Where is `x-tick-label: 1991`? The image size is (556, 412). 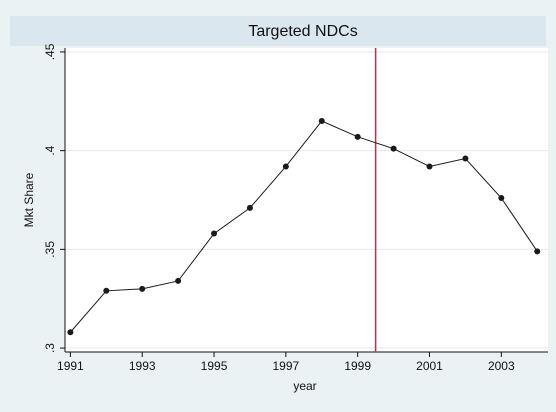
x-tick-label: 1991 is located at coordinates (70, 366).